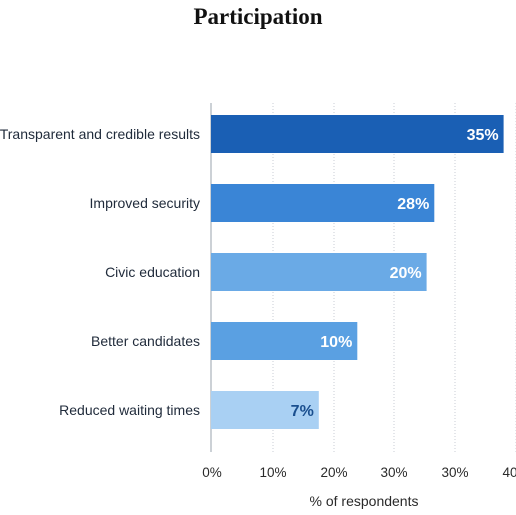 The image size is (516, 515). What do you see at coordinates (359, 472) in the screenshot?
I see `x-ticks-group: 0% 10% 20% 30% 30% 40%` at bounding box center [359, 472].